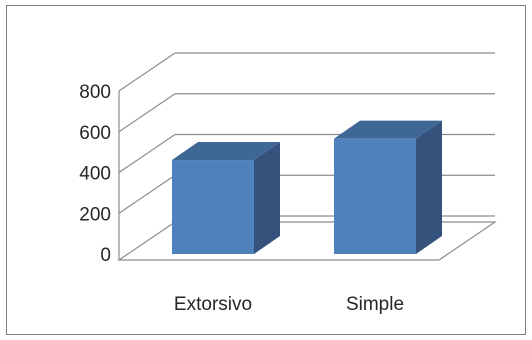 This screenshot has width=532, height=340. What do you see at coordinates (105, 255) in the screenshot?
I see `y-tick-label: 0` at bounding box center [105, 255].